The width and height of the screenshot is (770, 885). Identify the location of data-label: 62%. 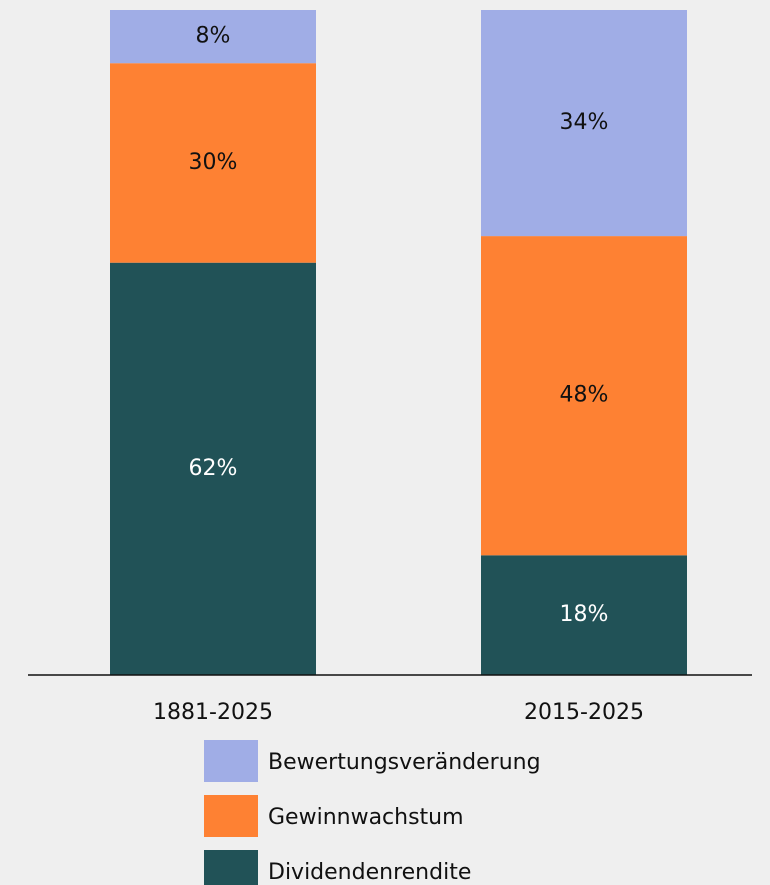
(213, 468).